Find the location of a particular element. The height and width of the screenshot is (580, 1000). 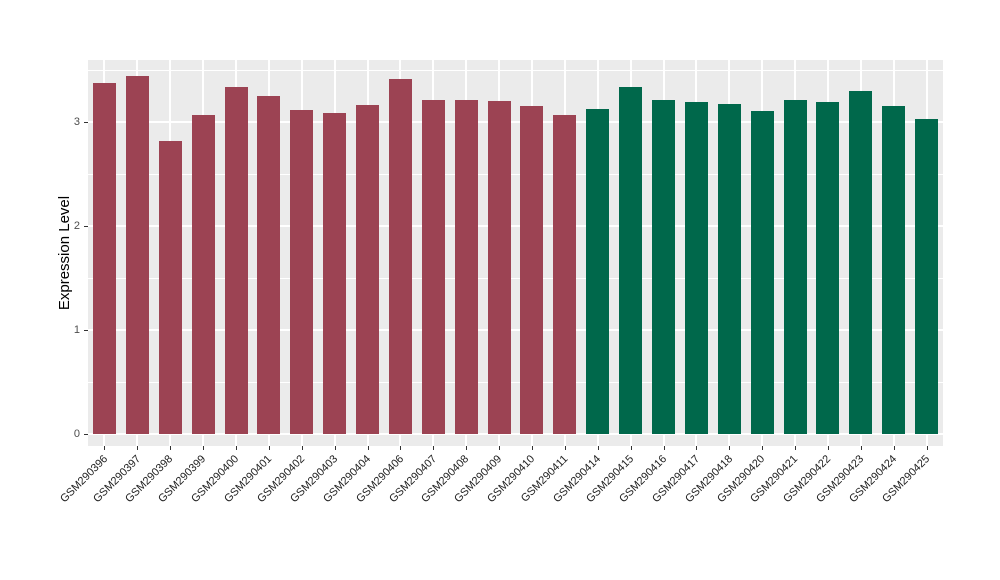

bar-GSM290418 is located at coordinates (729, 269).